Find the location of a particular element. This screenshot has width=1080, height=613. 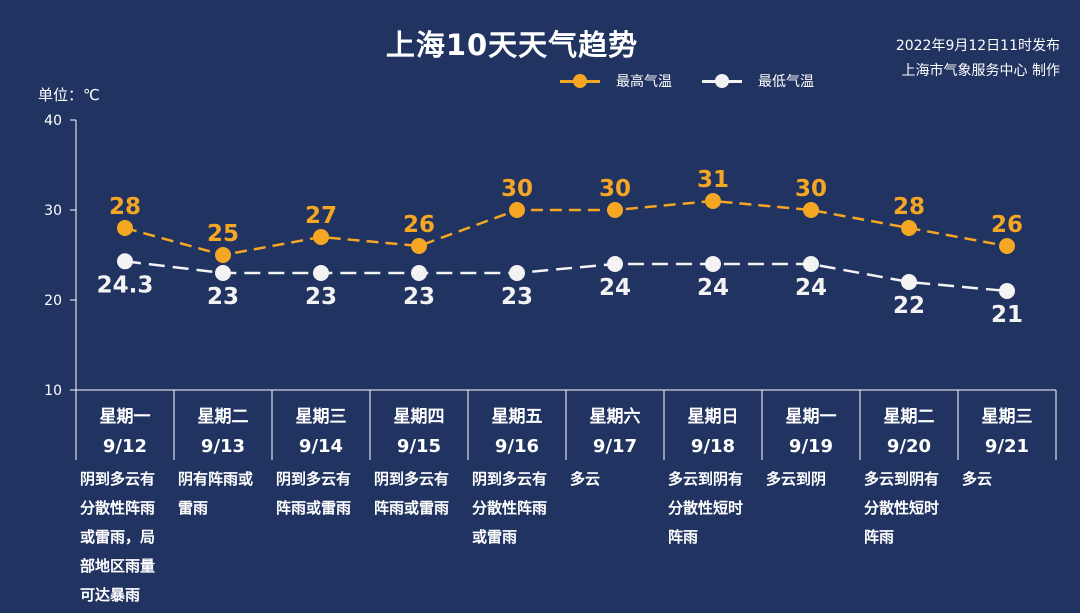

legend-item-low: 最低气温 is located at coordinates (758, 81).